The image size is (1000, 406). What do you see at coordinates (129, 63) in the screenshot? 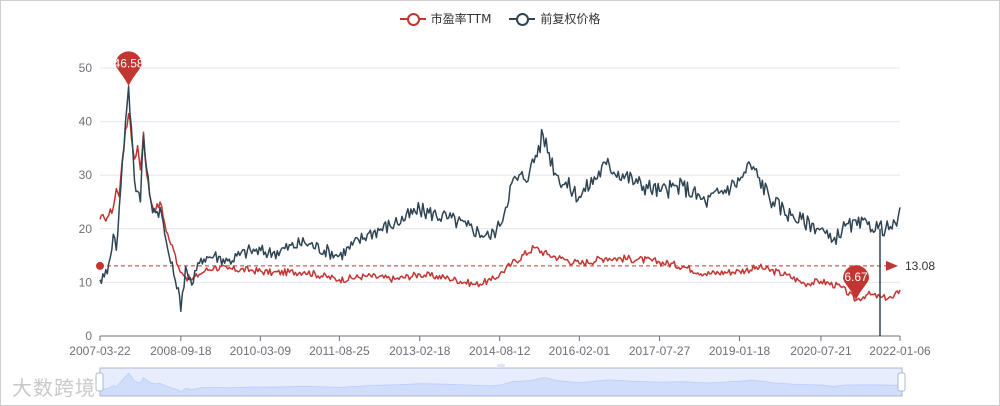
I see `max-pin-marker-label: 46.58` at bounding box center [129, 63].